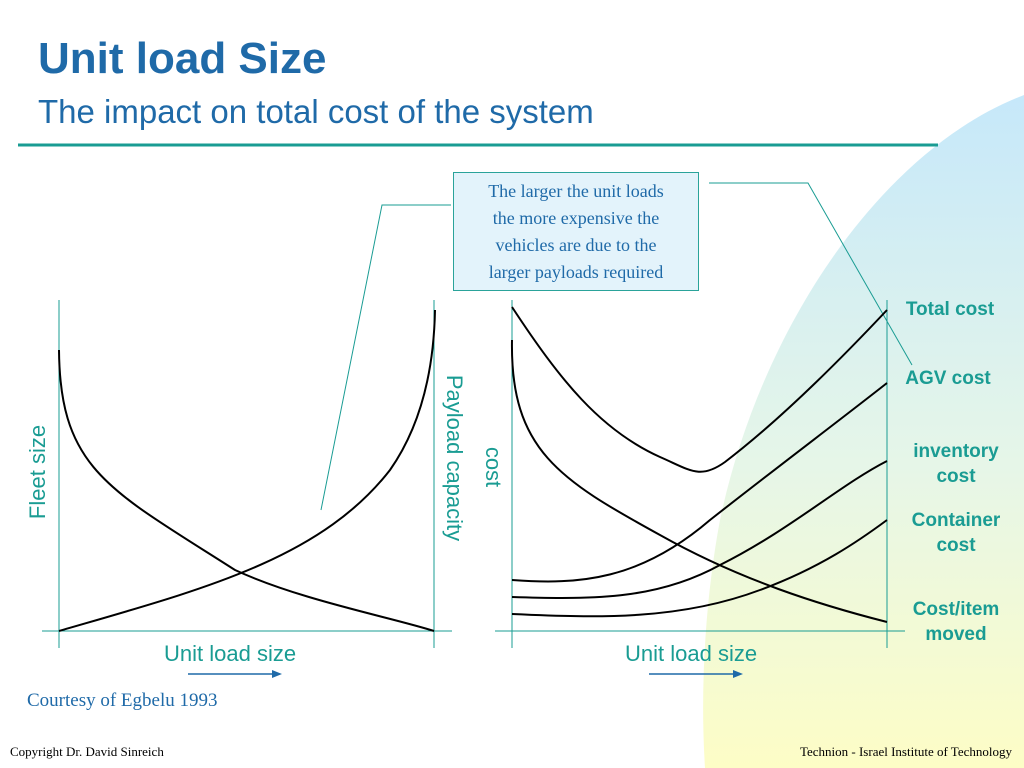 This screenshot has height=768, width=1024. Describe the element at coordinates (87, 751) in the screenshot. I see `footer-copyright: Copyright Dr. David Sinreich` at that location.